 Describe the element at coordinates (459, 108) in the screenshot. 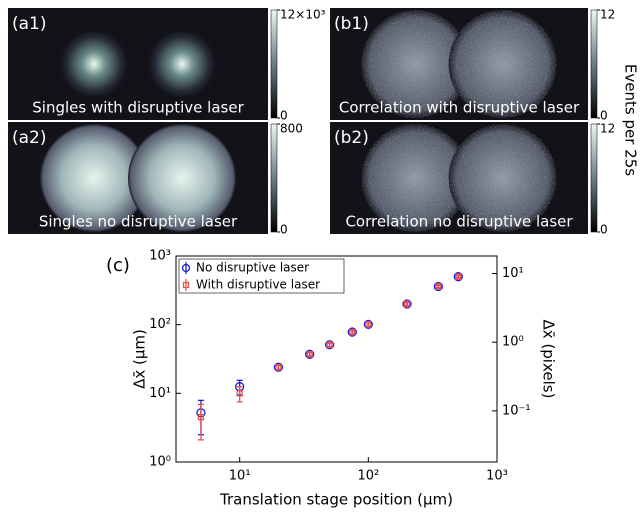

I see `panel-caption: Correlation with disruptive laser` at that location.